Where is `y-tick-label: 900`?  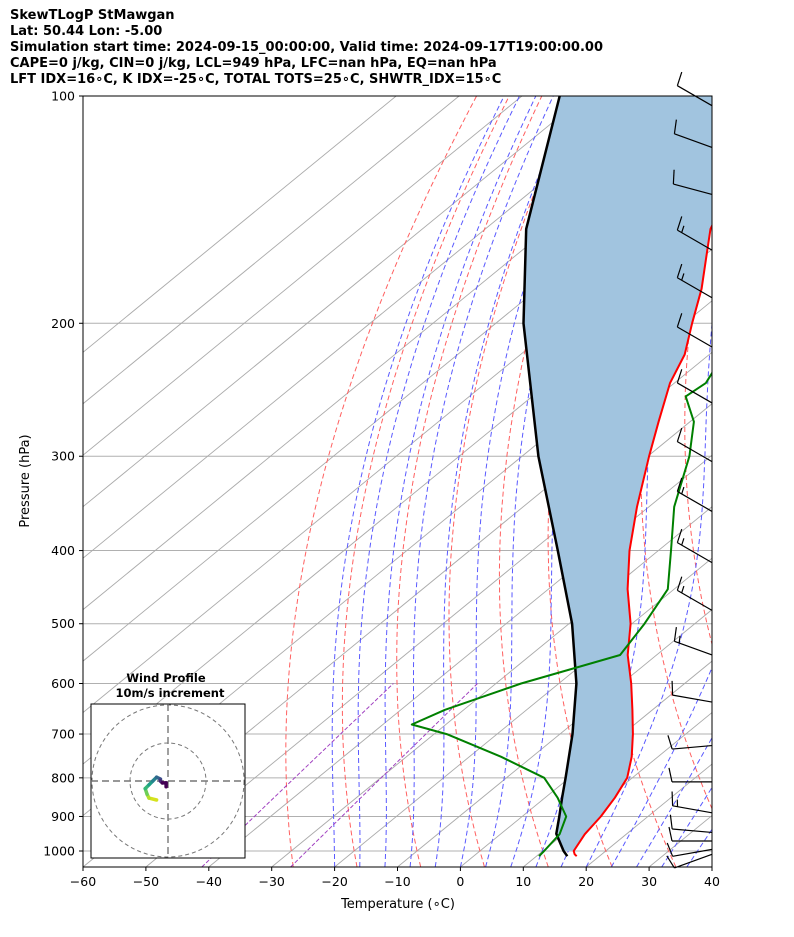 y-tick-label: 900 is located at coordinates (63, 816).